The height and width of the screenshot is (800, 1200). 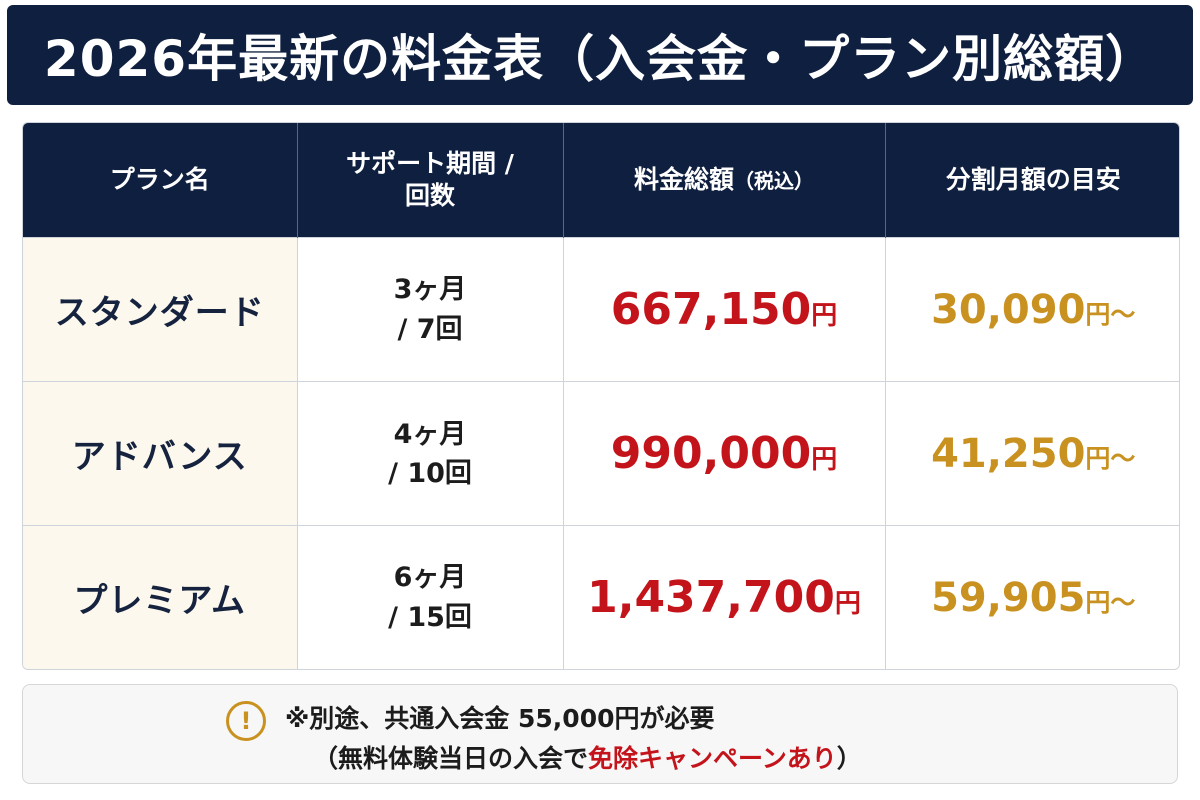 I want to click on period-sessions: / 15回, so click(x=430, y=617).